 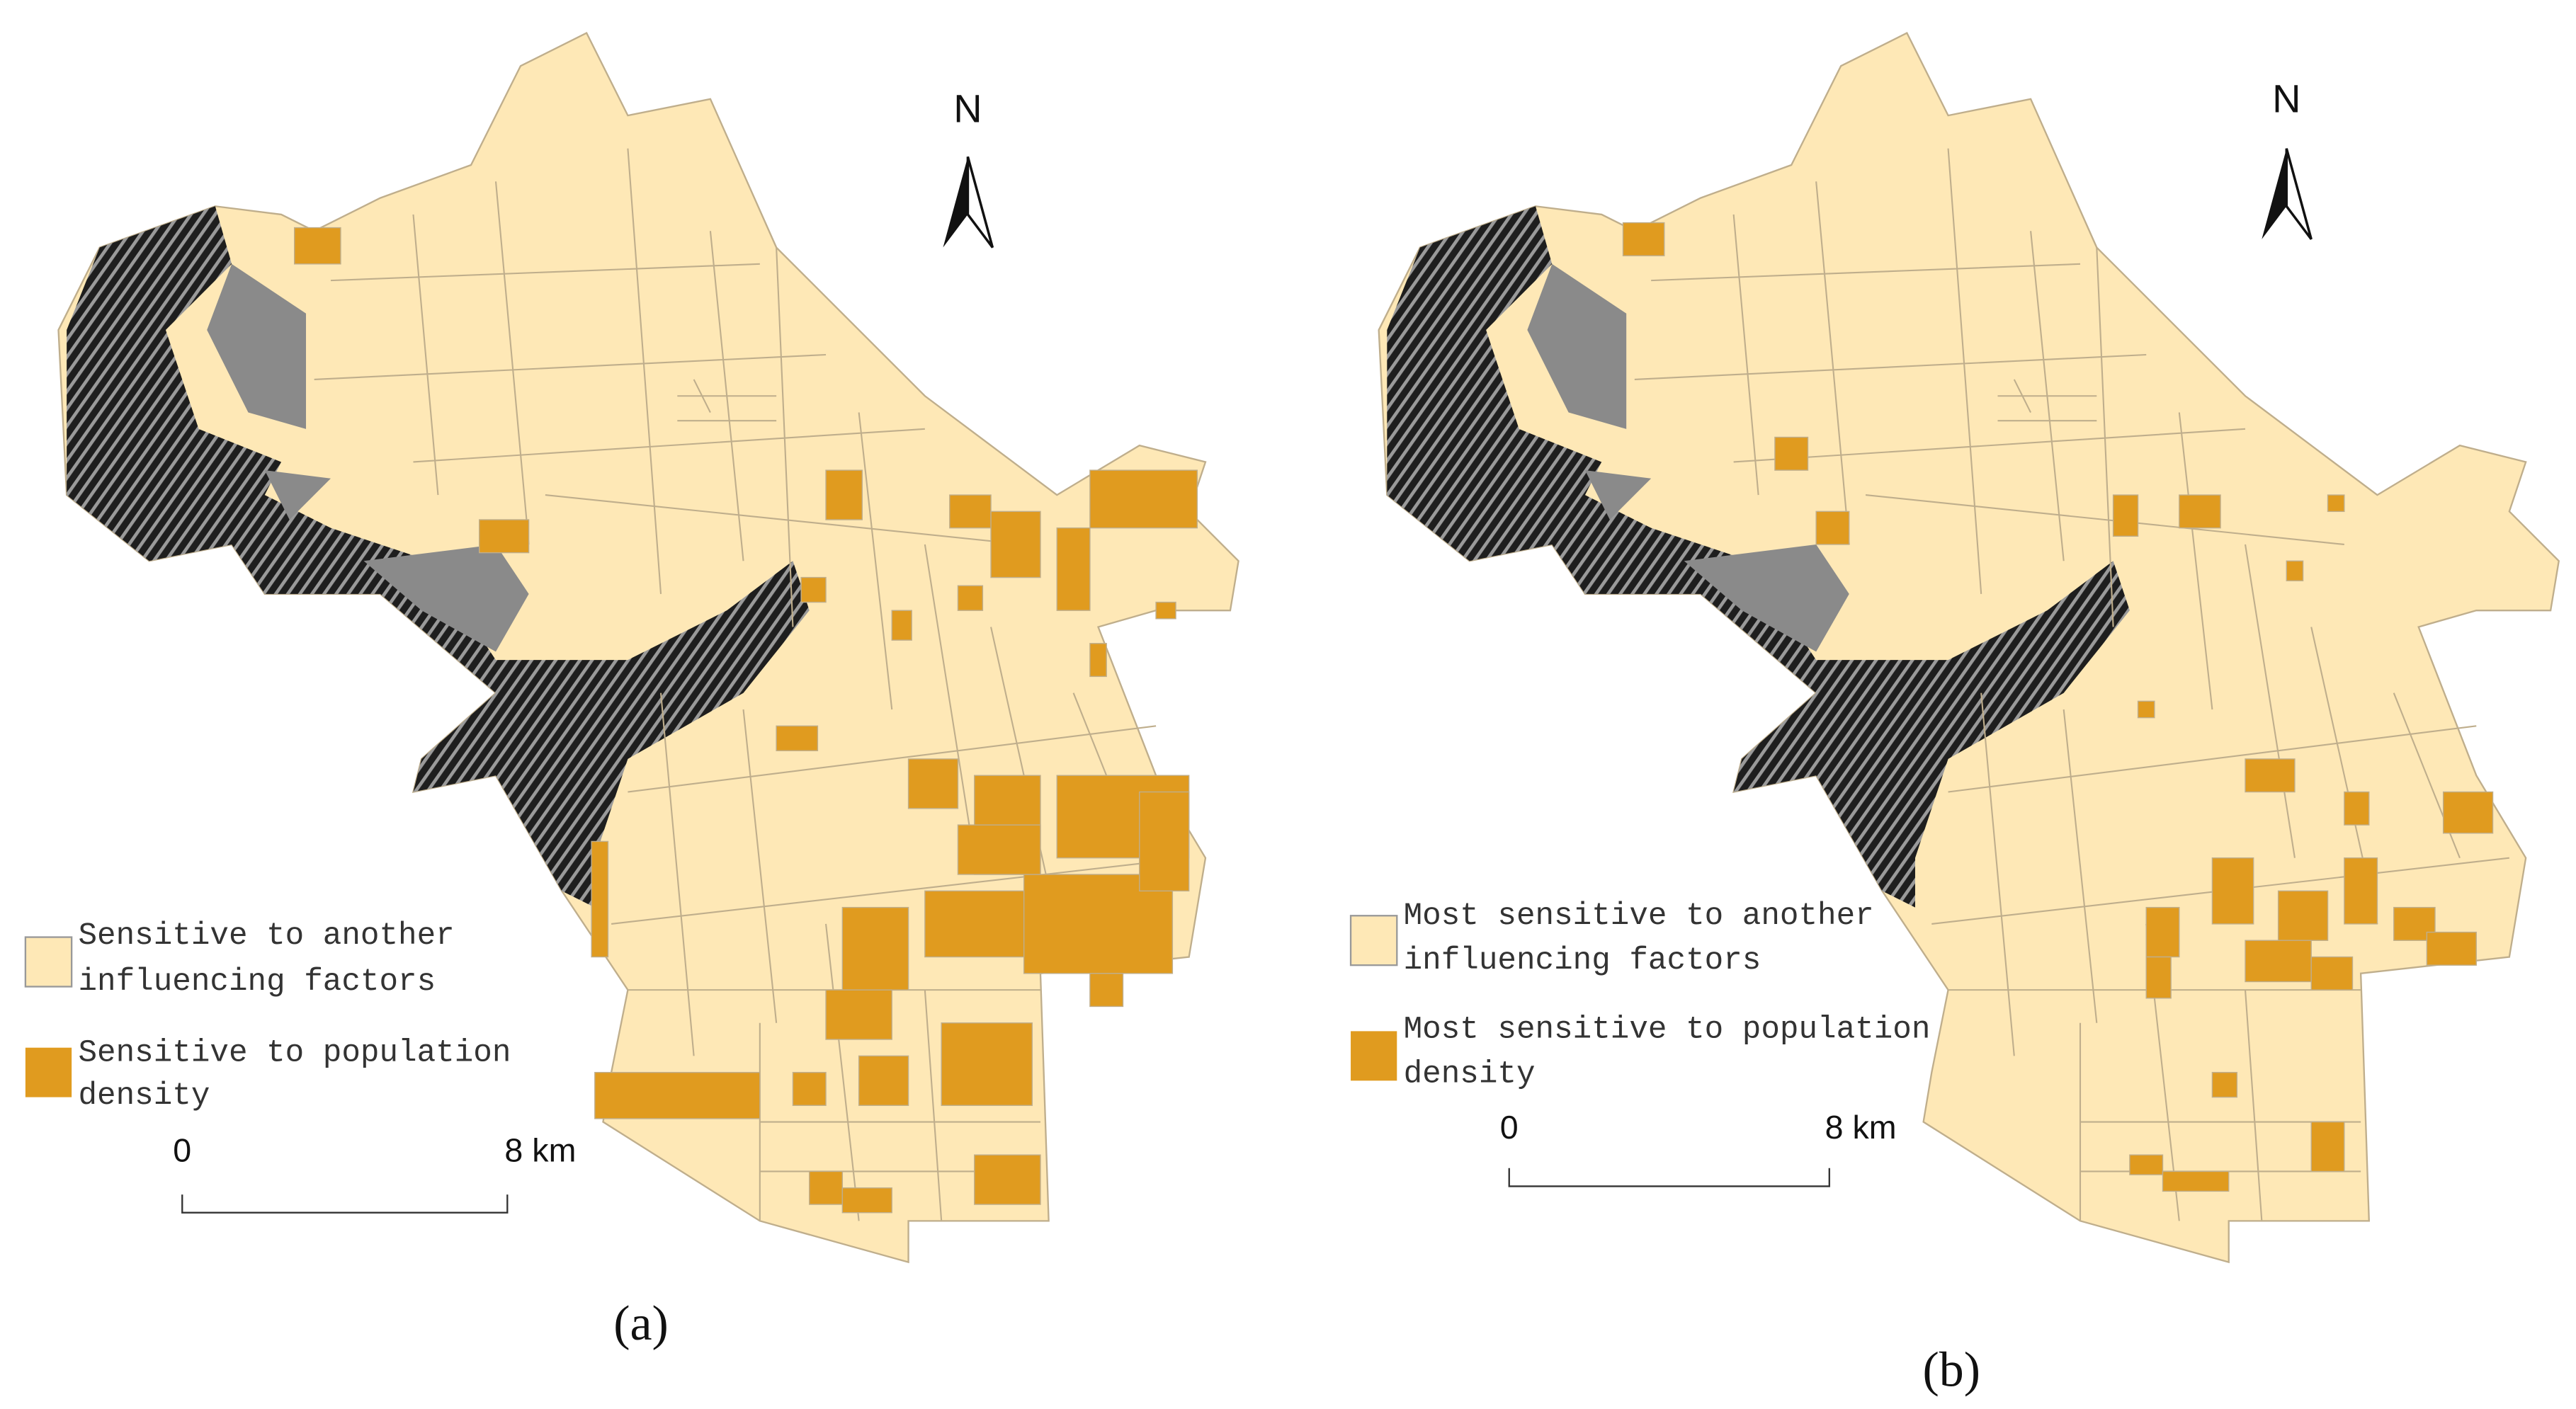 What do you see at coordinates (266, 936) in the screenshot?
I see `legend-text: Sensitive to another` at bounding box center [266, 936].